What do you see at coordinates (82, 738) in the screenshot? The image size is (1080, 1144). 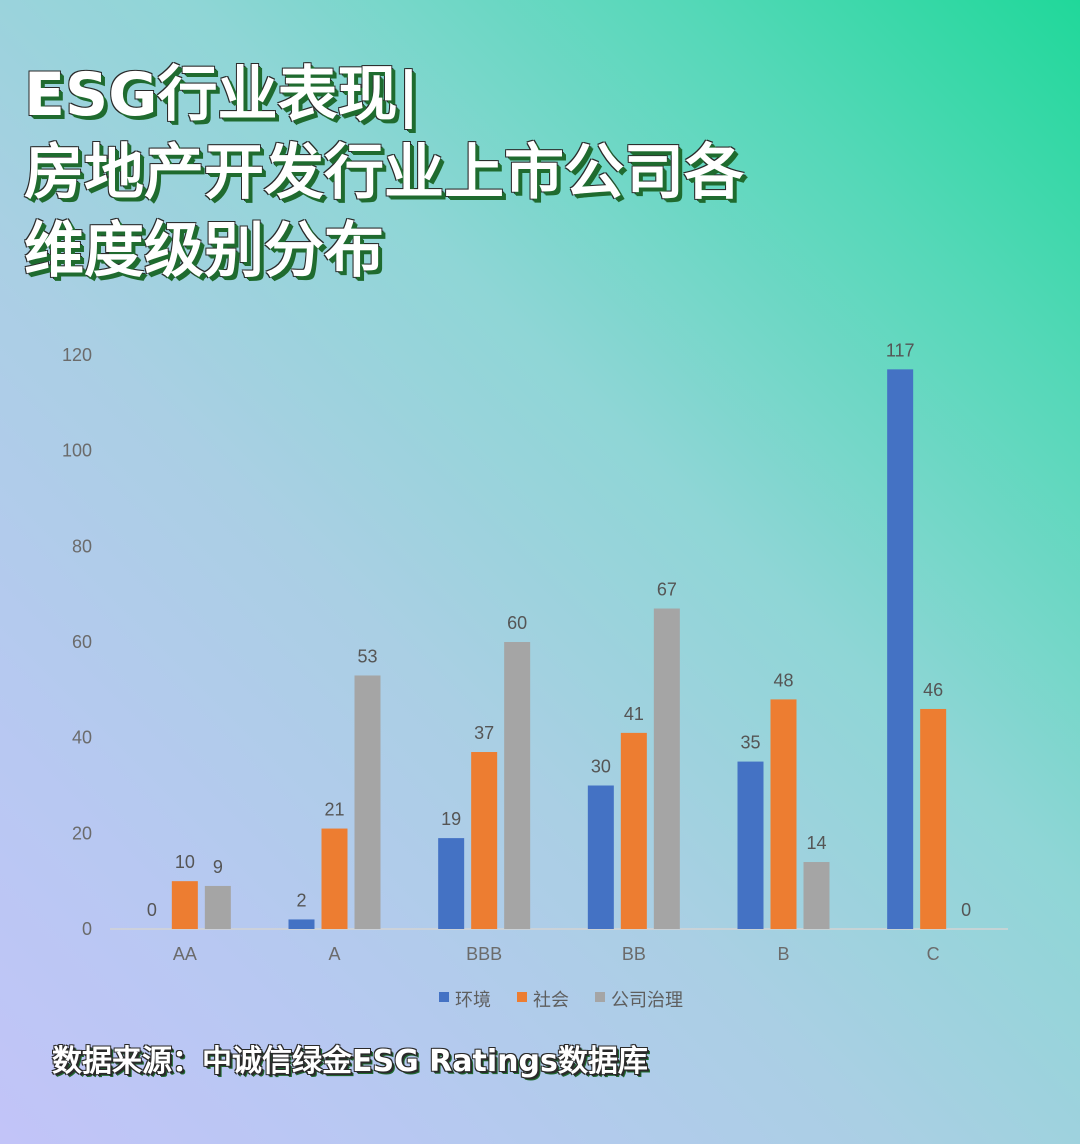 I see `y-tick-label: 40` at bounding box center [82, 738].